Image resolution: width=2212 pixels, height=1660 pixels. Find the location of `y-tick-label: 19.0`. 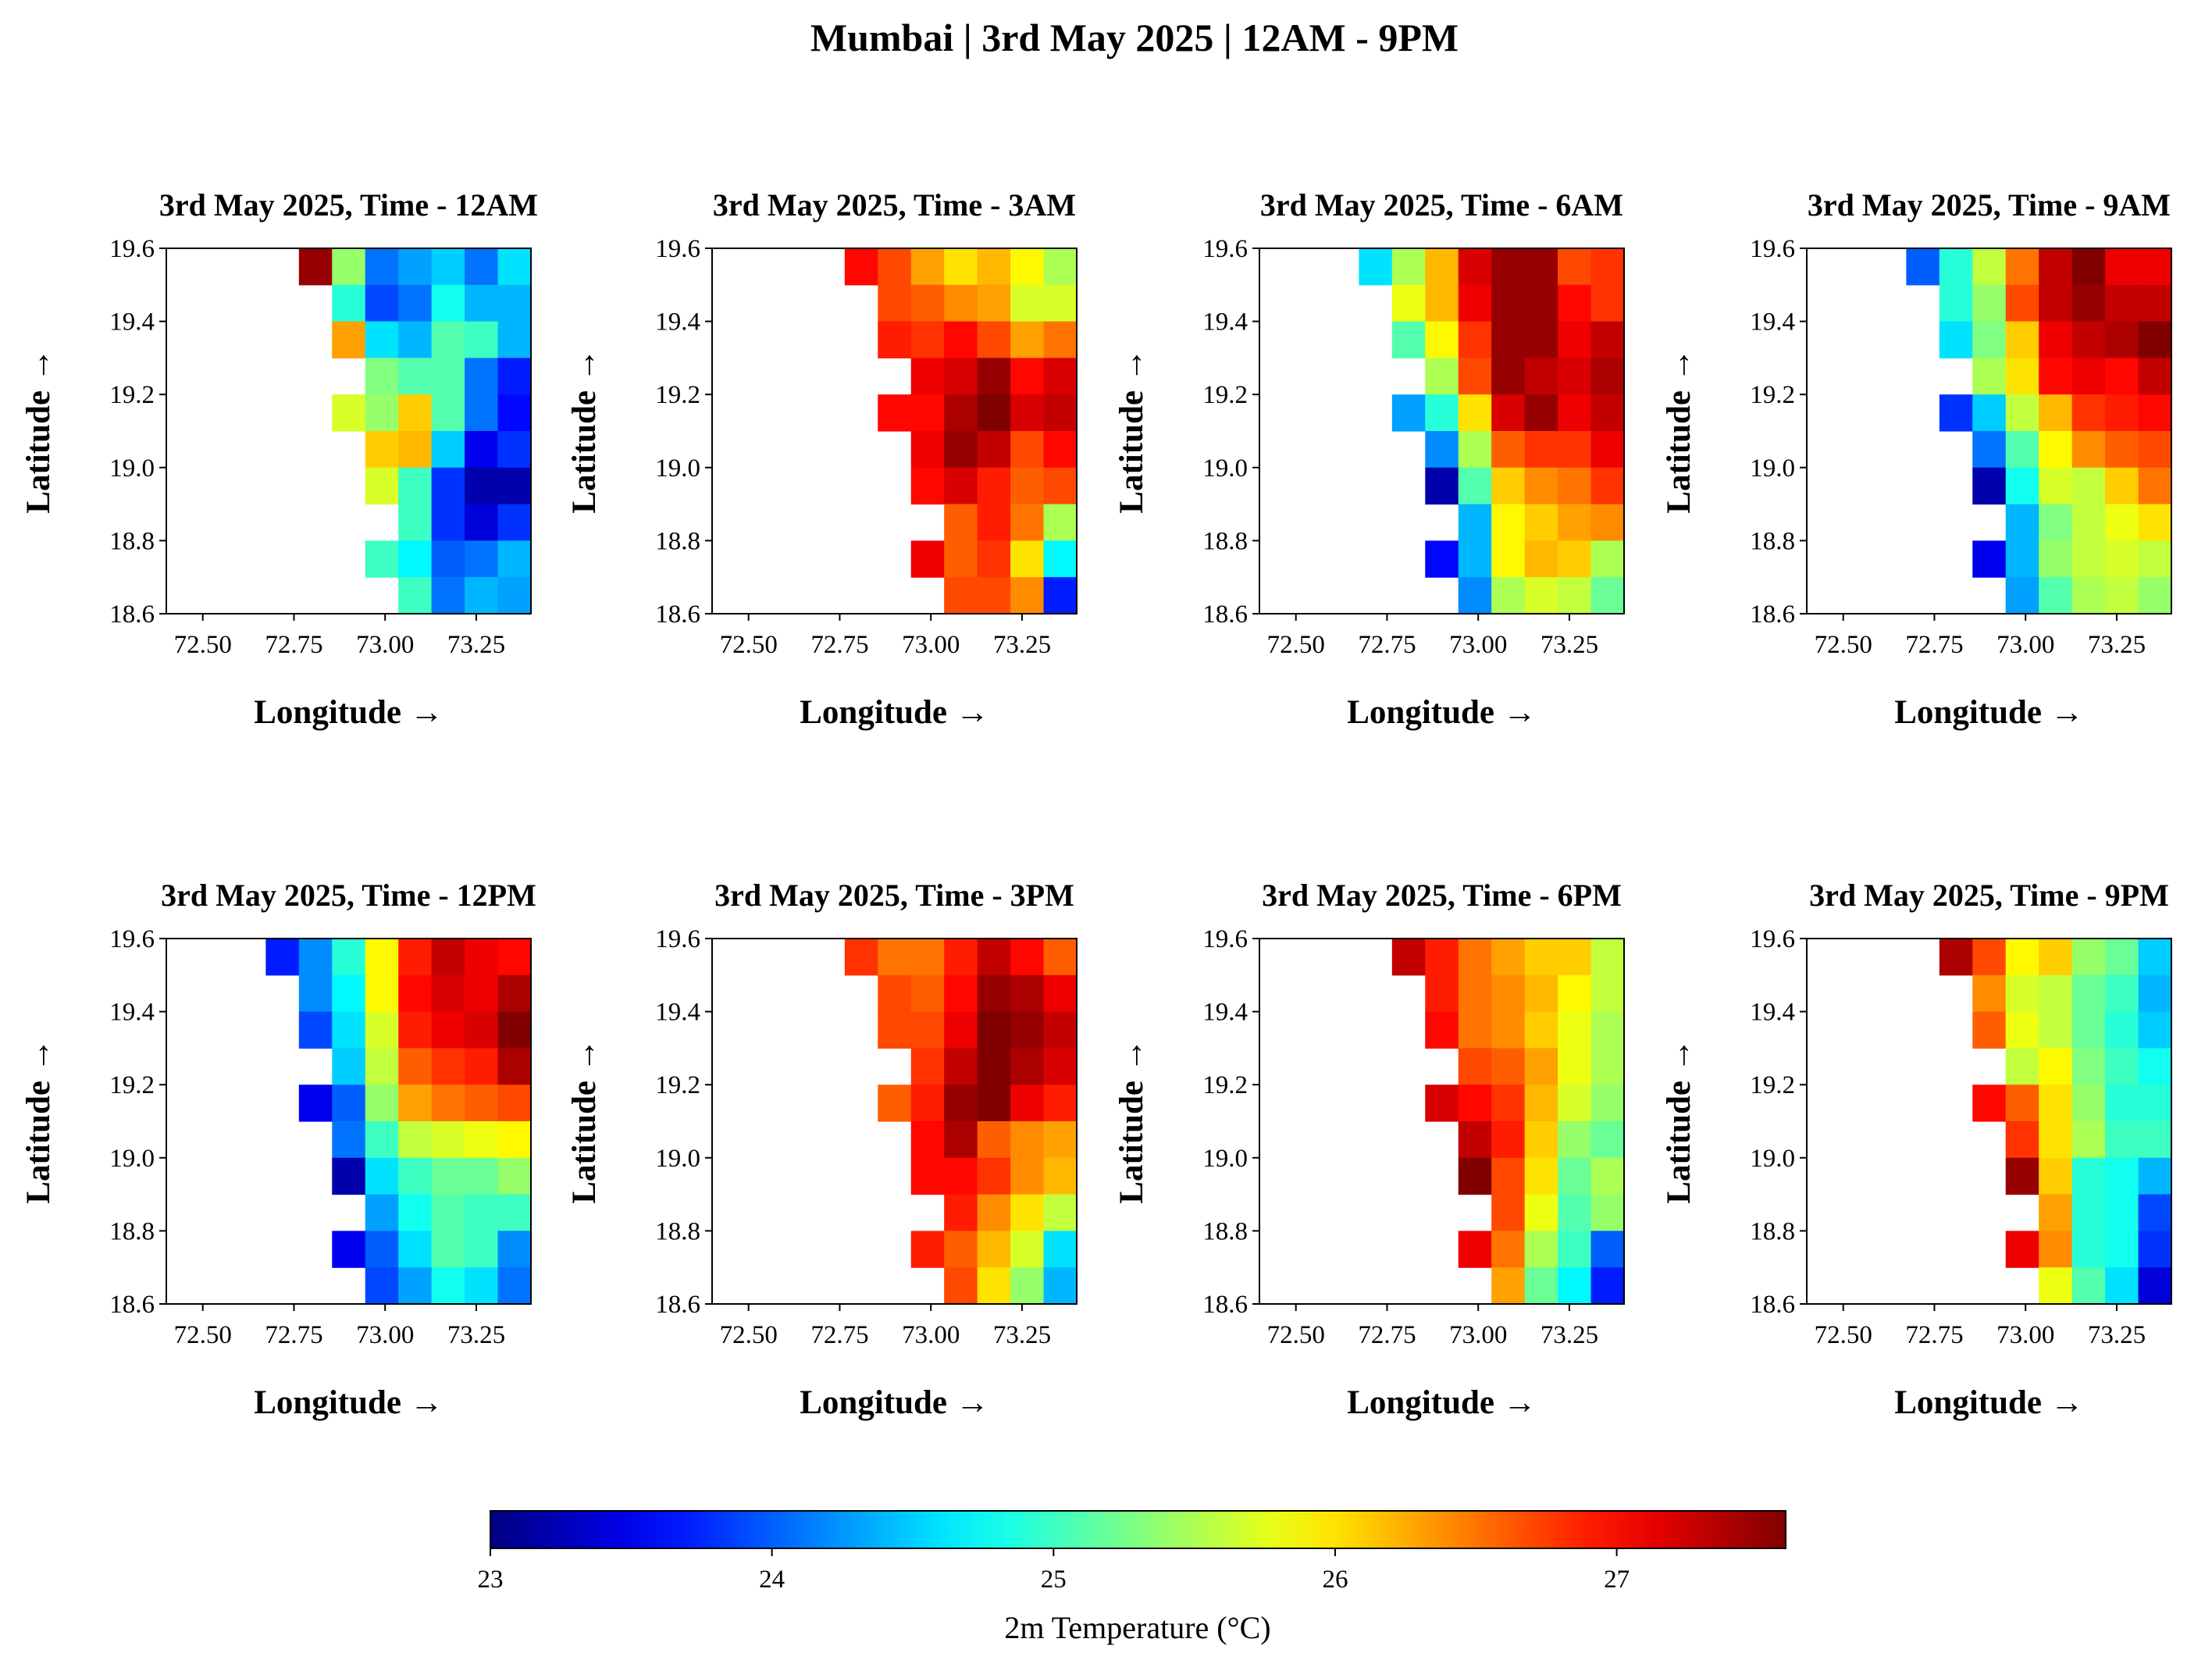

y-tick-label: 19.0 is located at coordinates (677, 468).